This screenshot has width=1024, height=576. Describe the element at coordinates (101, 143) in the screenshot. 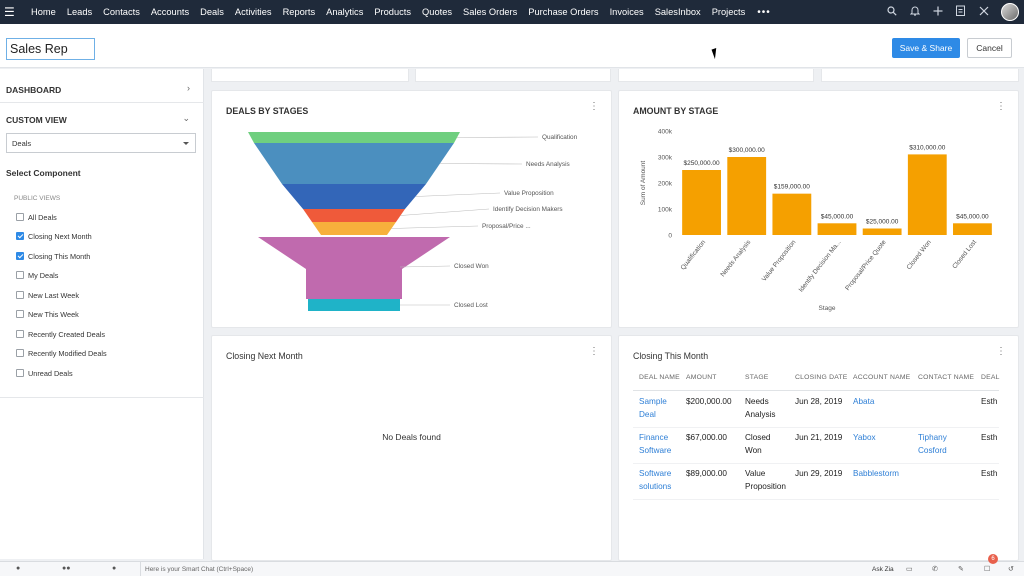

I see `module-select: Deals` at that location.